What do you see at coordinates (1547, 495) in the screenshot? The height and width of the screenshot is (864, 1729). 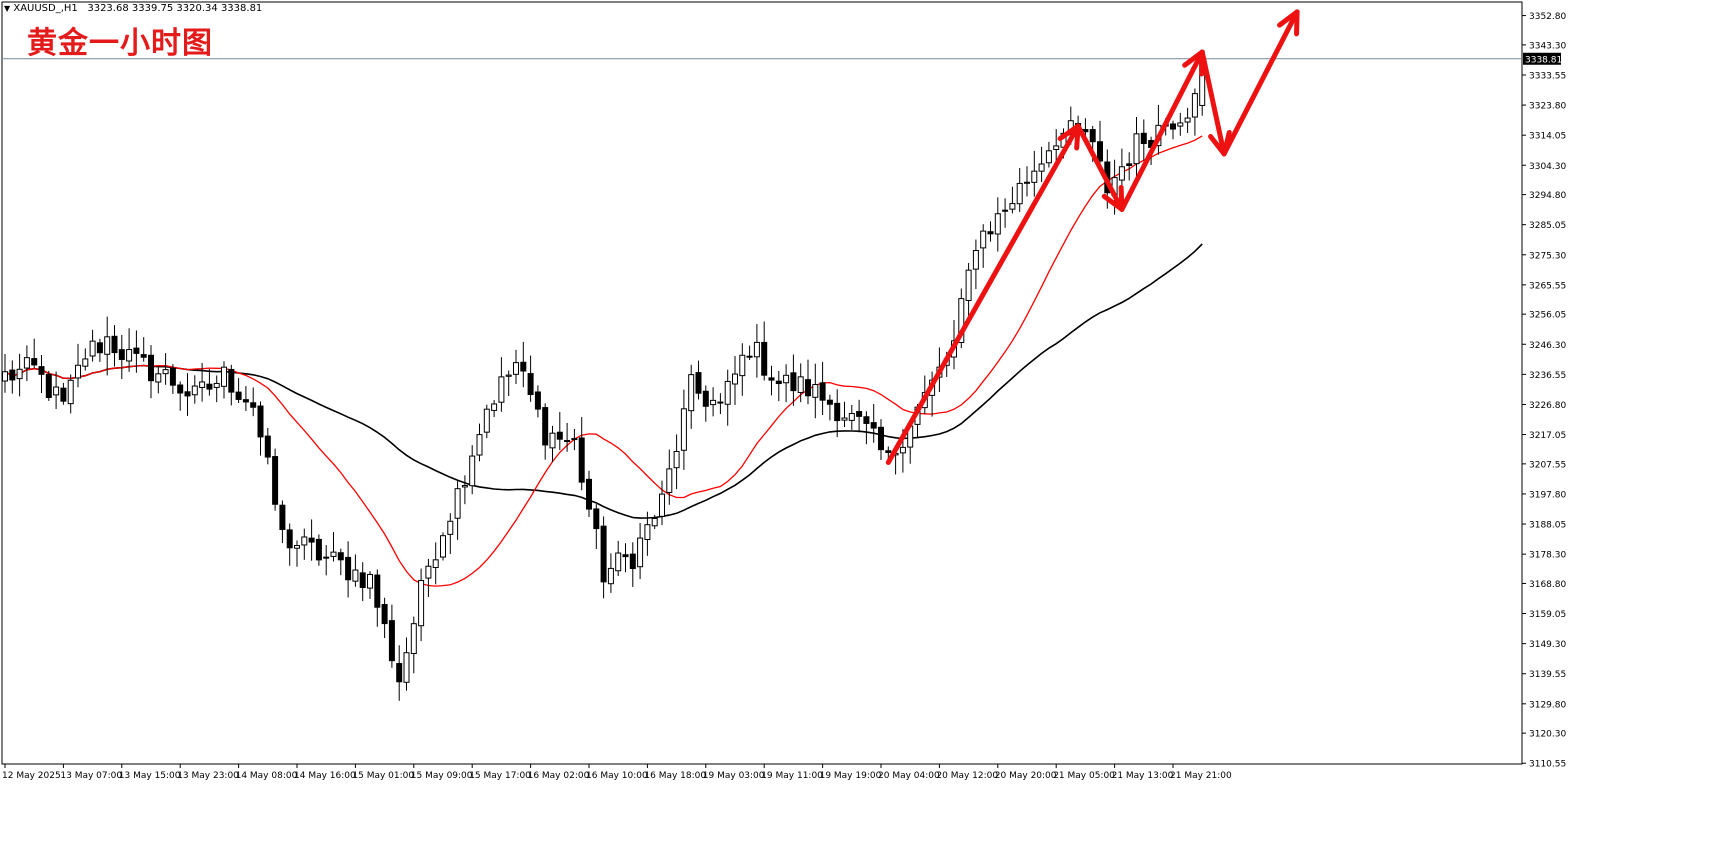 I see `y-tick-label: 3197.80` at bounding box center [1547, 495].